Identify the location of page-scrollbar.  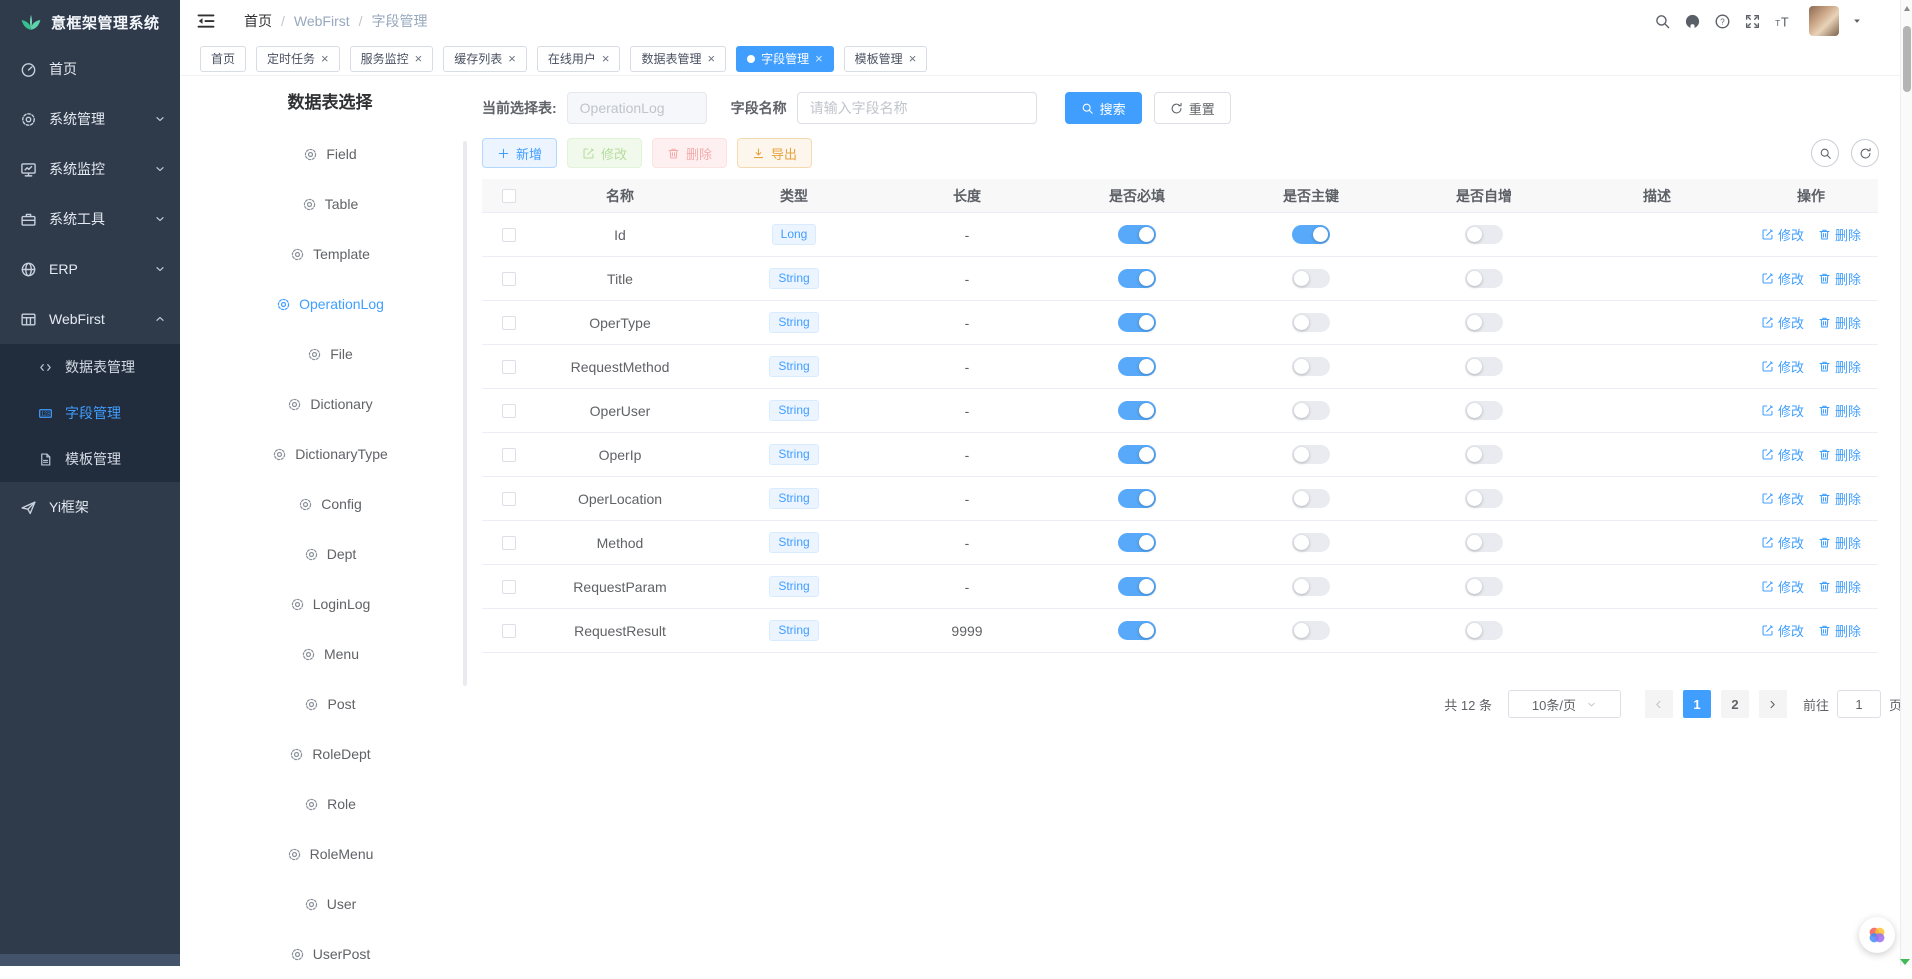
(1906, 483).